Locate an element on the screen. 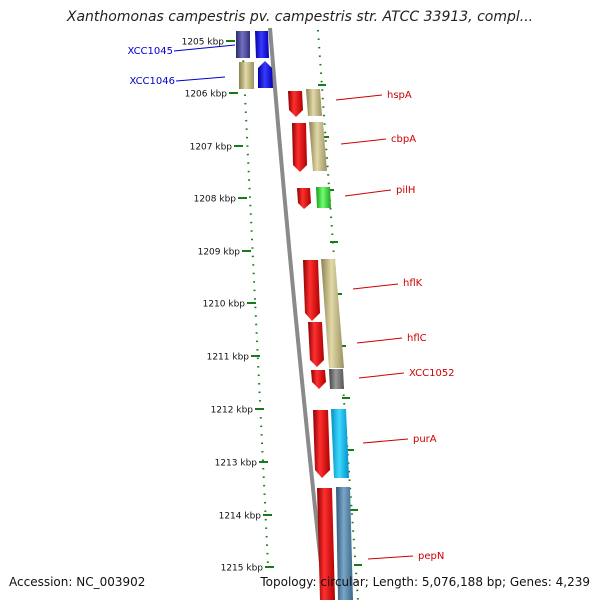 The width and height of the screenshot is (600, 600). gene-block-red-xcc1052 is located at coordinates (318, 379).